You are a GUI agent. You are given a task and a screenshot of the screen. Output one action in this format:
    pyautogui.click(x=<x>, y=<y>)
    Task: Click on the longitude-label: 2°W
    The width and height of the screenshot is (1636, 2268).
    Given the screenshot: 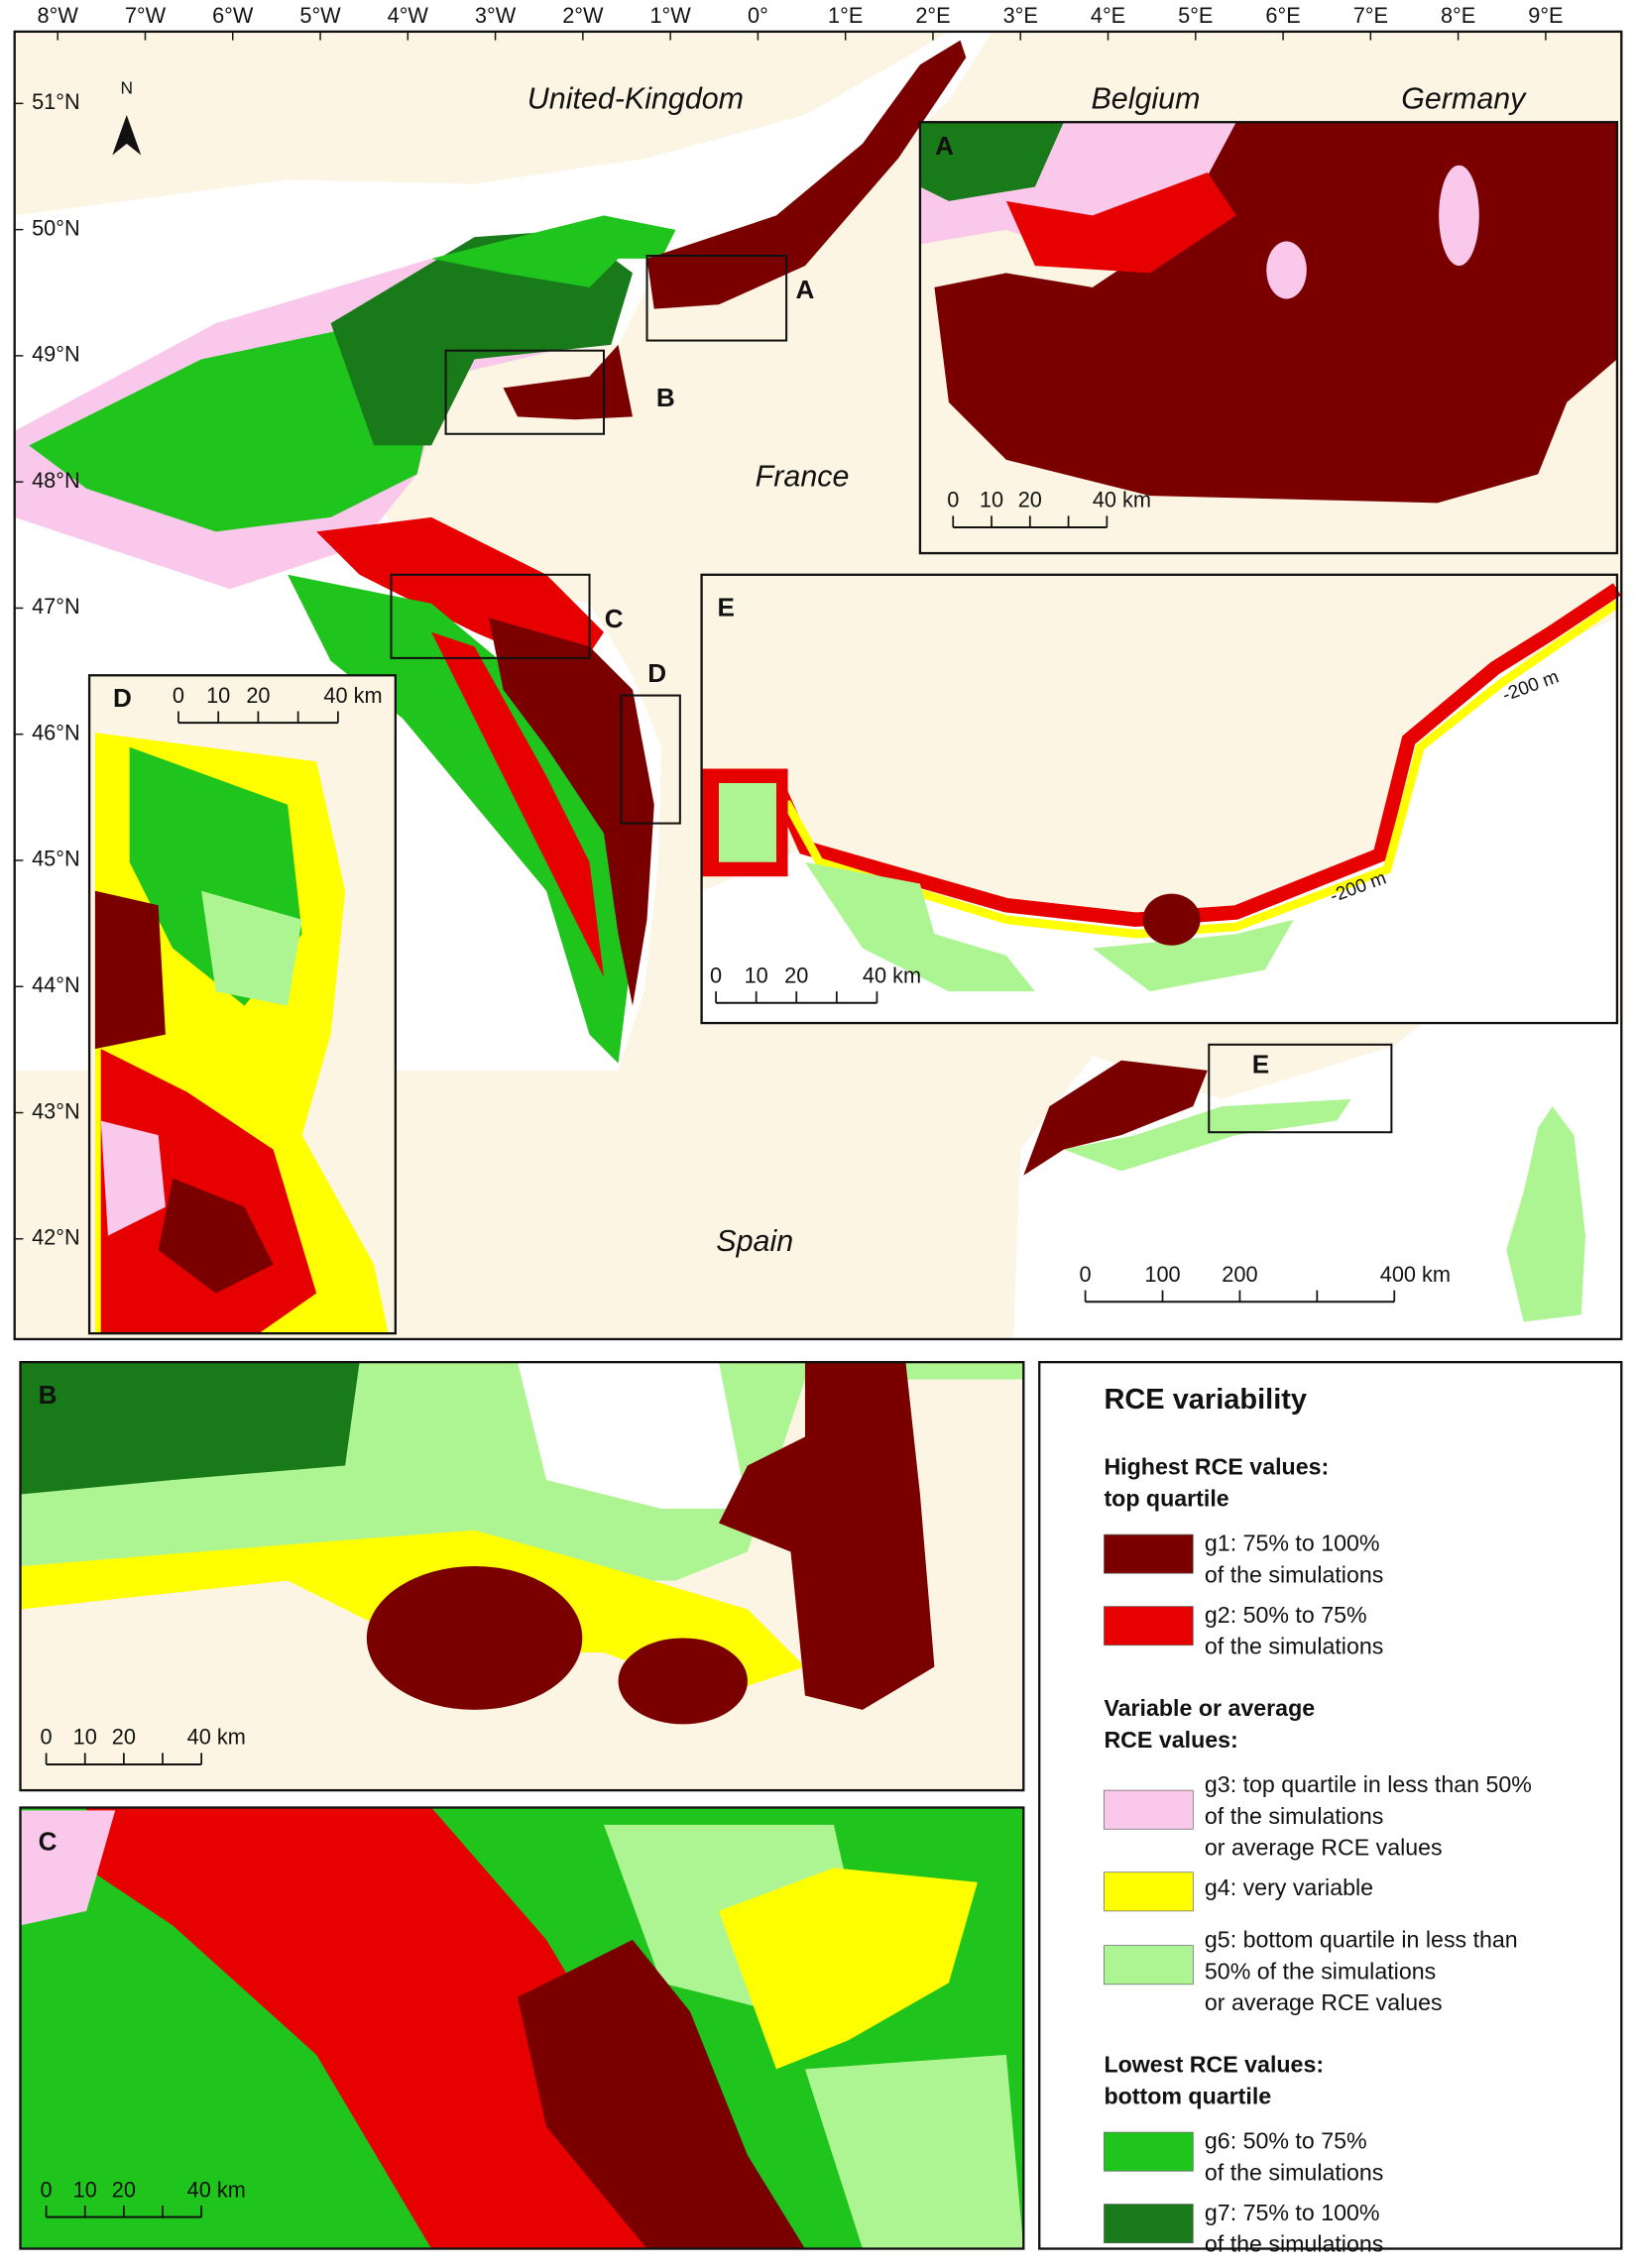 What is the action you would take?
    pyautogui.click(x=583, y=15)
    